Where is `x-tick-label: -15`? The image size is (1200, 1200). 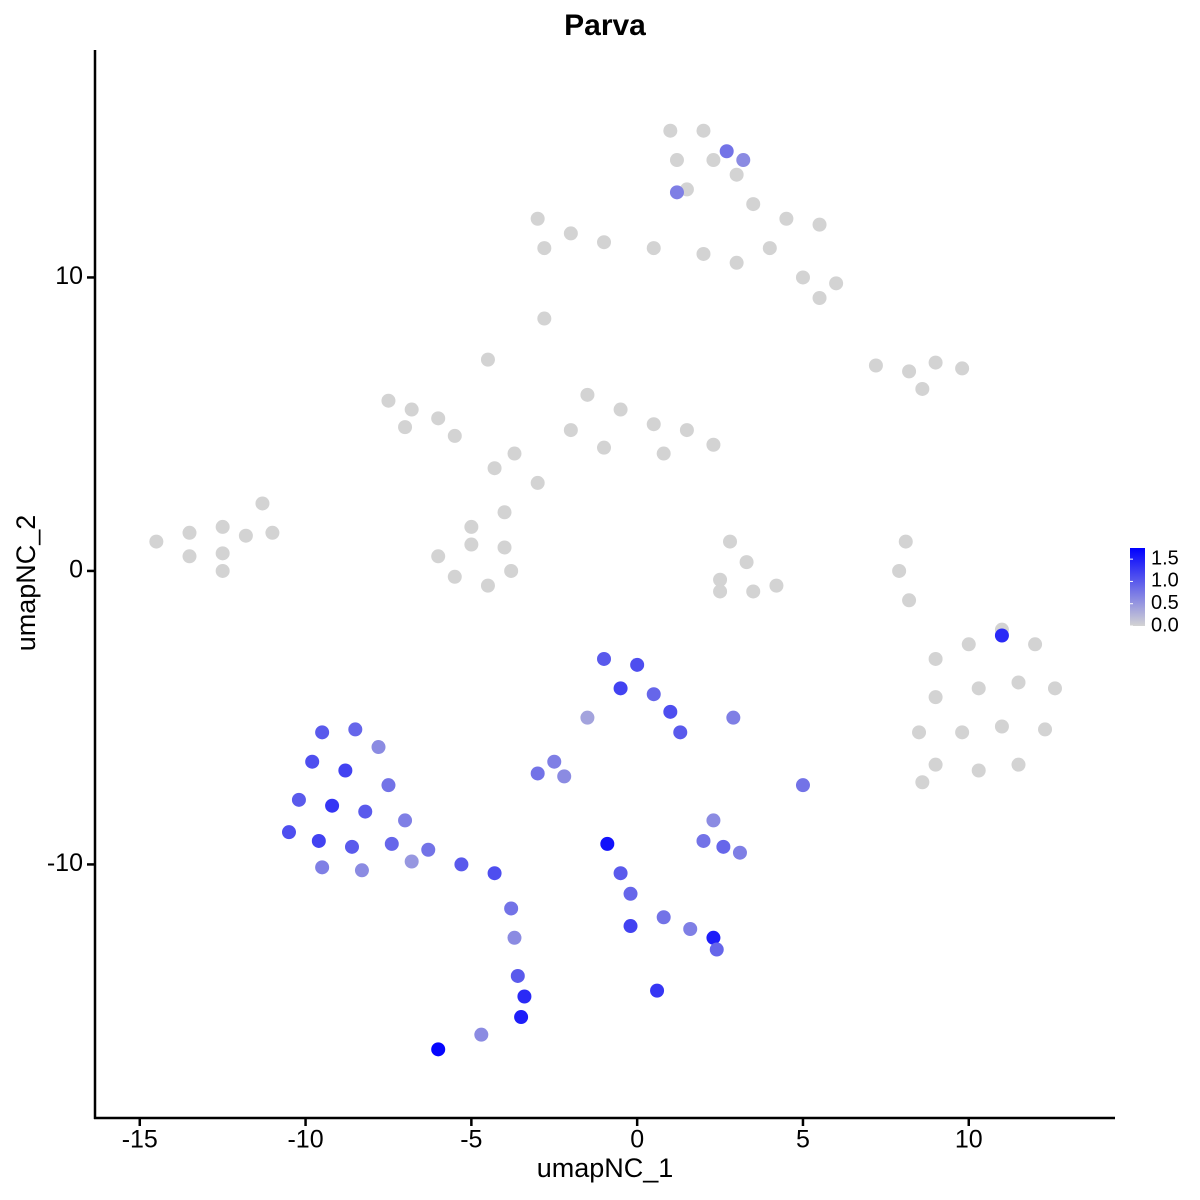 x-tick-label: -15 is located at coordinates (140, 1140).